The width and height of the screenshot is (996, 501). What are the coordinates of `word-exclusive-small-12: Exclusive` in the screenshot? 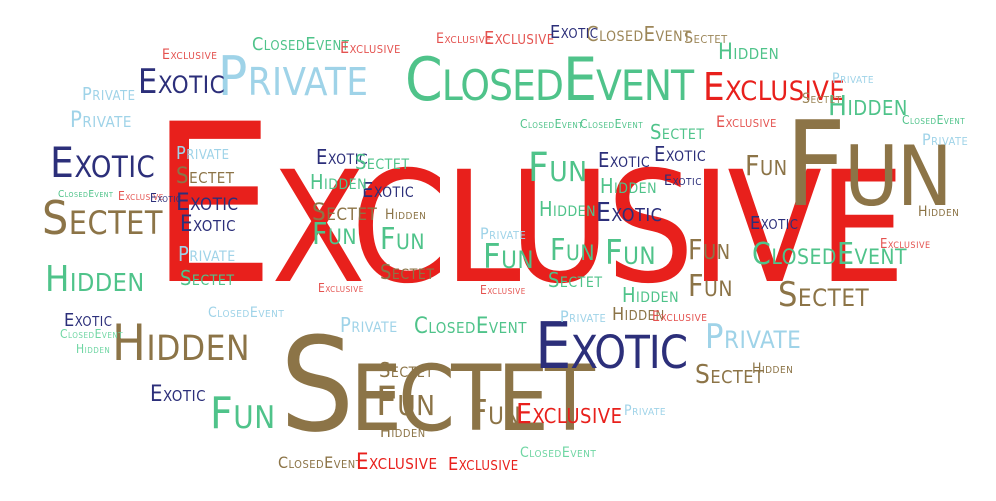 It's located at (483, 464).